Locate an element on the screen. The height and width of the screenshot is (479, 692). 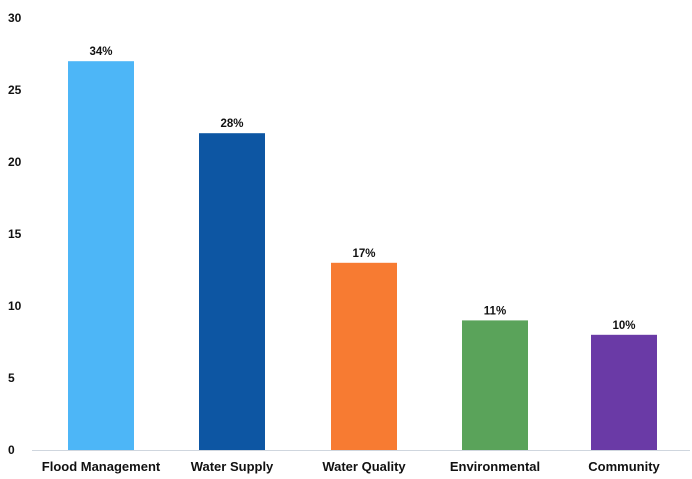
y-tick-label: 10 is located at coordinates (15, 306).